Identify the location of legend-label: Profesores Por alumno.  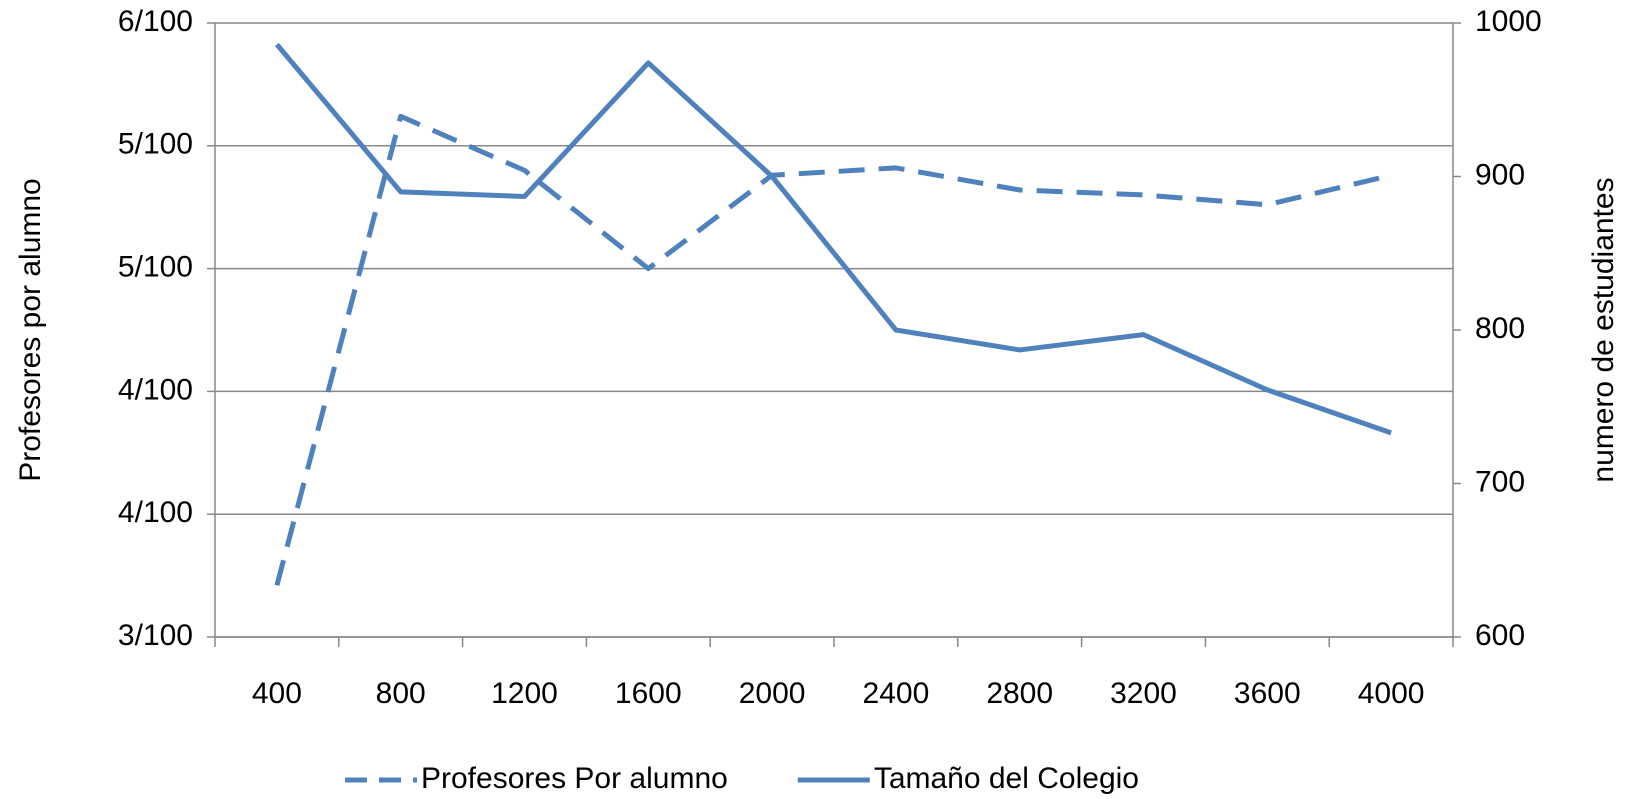
(574, 778).